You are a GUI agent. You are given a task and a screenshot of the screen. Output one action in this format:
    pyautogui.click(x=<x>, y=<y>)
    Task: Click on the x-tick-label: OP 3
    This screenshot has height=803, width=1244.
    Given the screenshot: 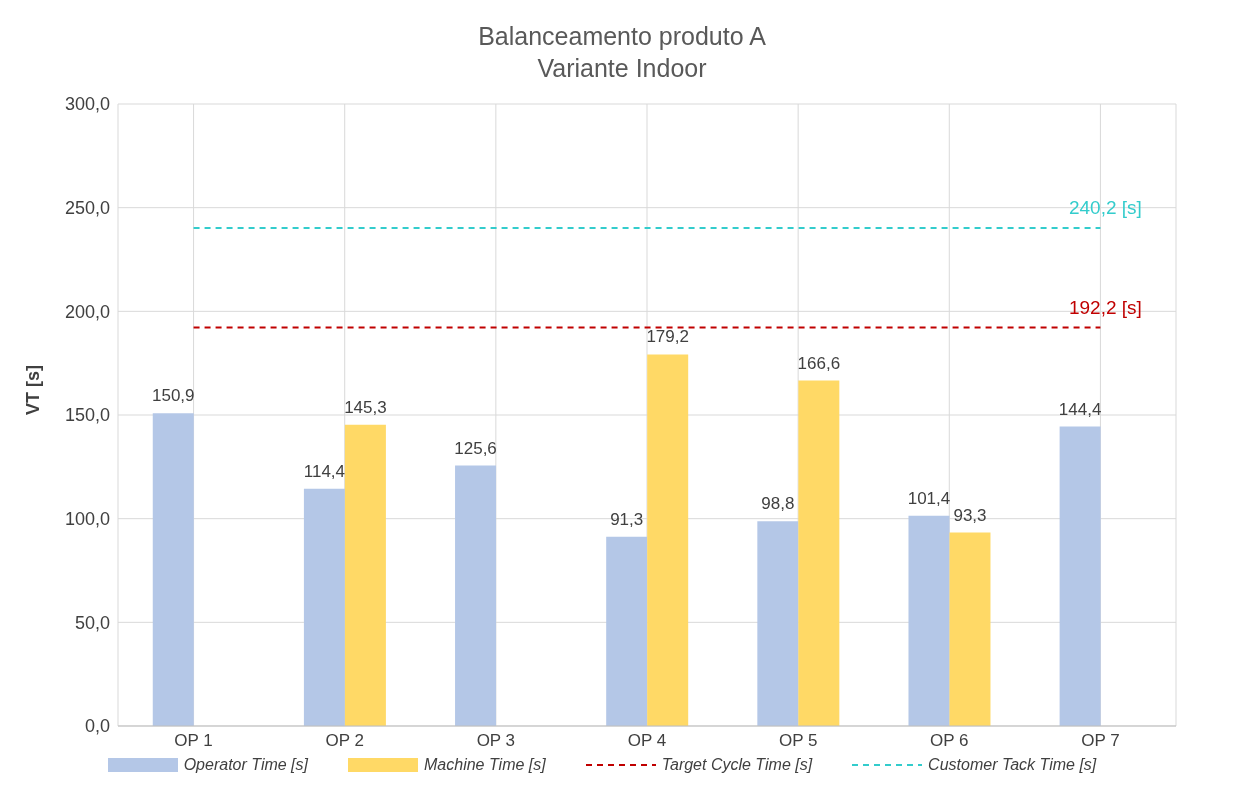 What is the action you would take?
    pyautogui.click(x=496, y=741)
    